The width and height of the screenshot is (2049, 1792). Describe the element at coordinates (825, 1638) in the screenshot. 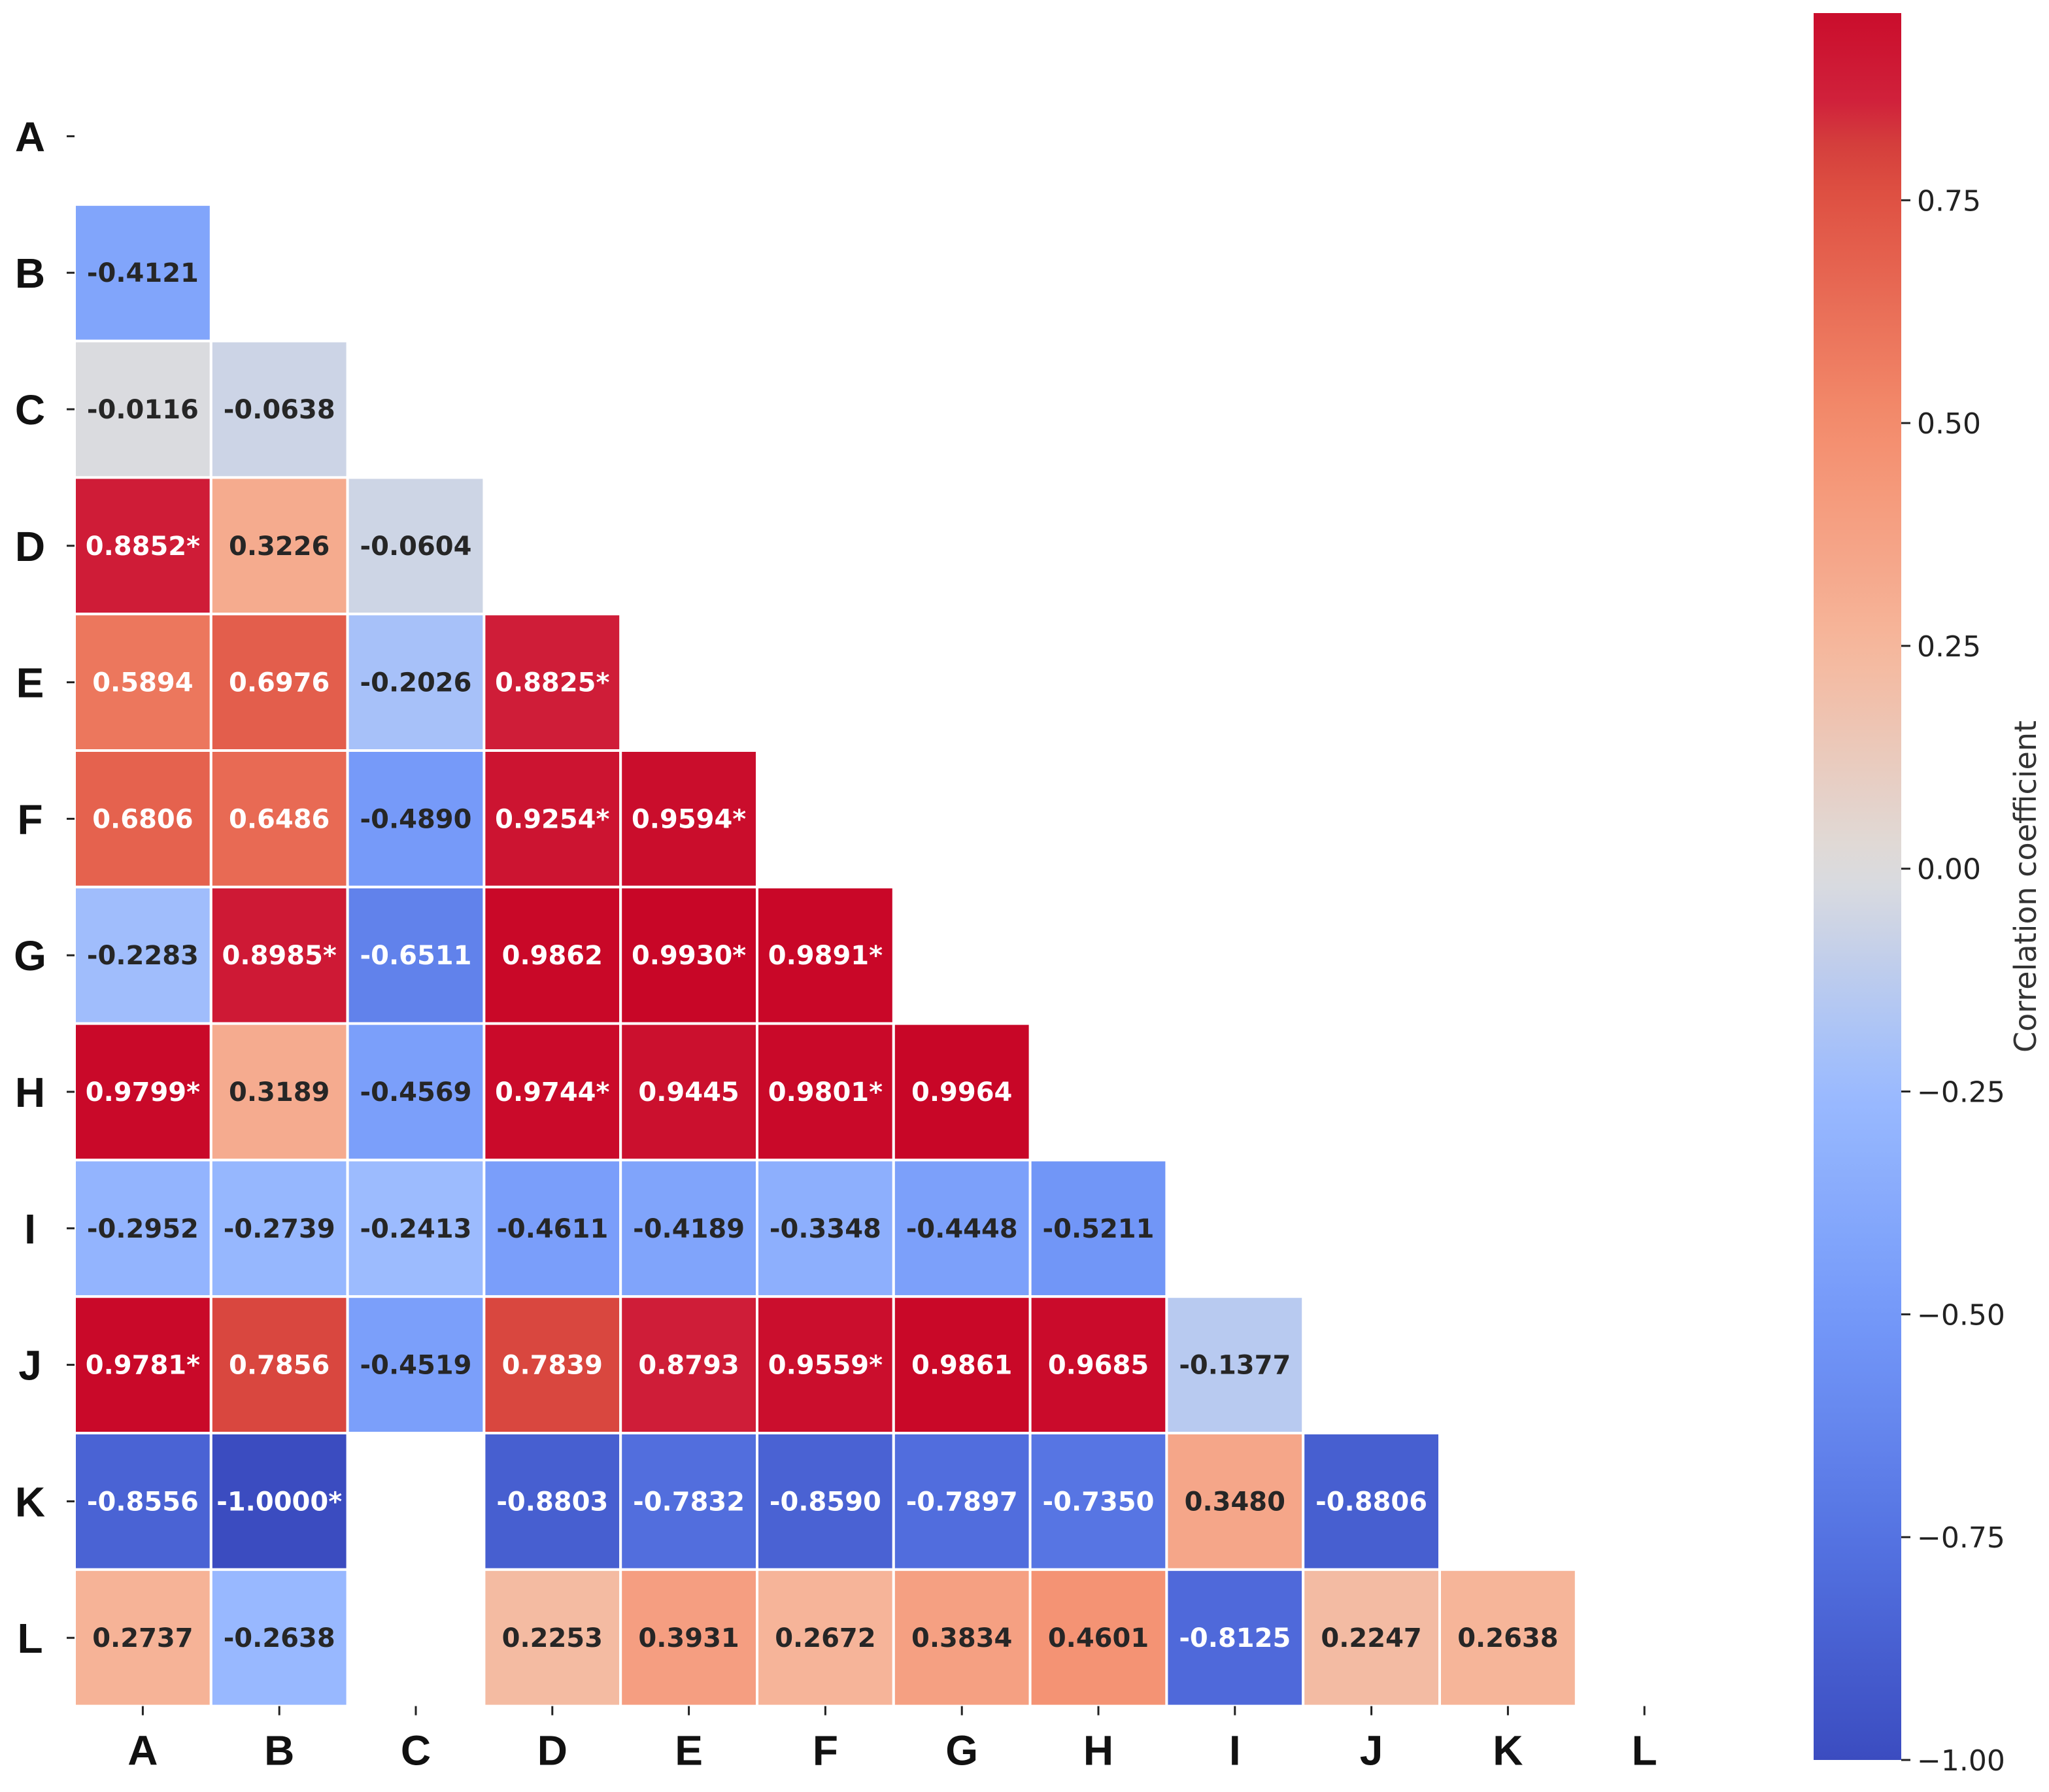

I see `heatmap-cell-L-F` at that location.